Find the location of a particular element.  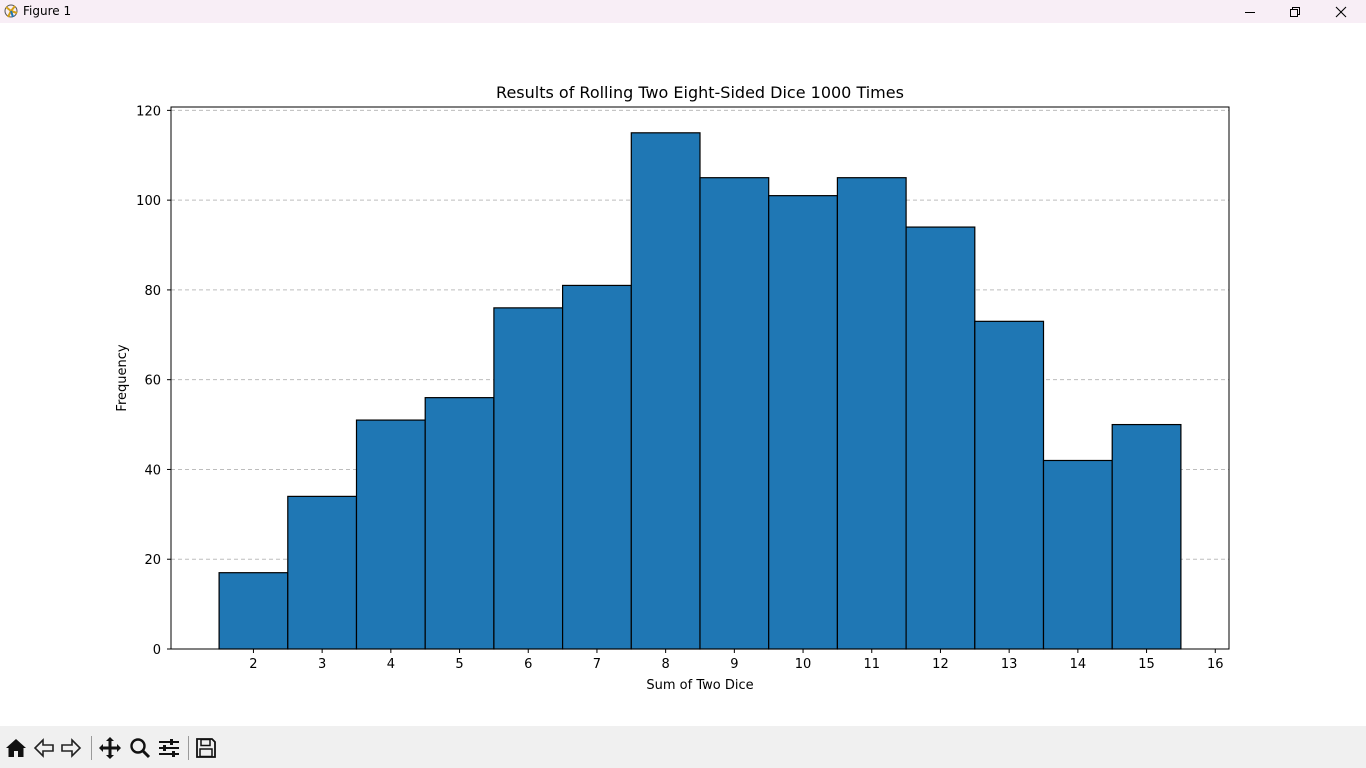

close-button is located at coordinates (1341, 11).